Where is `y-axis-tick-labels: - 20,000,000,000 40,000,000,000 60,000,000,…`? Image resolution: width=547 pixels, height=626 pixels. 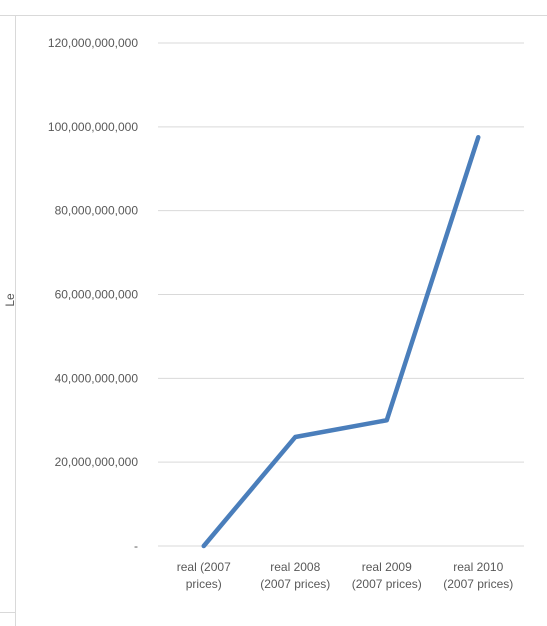 y-axis-tick-labels: - 20,000,000,000 40,000,000,000 60,000,000,… is located at coordinates (93, 294).